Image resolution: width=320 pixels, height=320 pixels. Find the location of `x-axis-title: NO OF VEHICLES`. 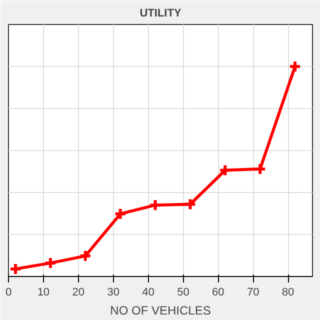

x-axis-title: NO OF VEHICLES is located at coordinates (160, 311).